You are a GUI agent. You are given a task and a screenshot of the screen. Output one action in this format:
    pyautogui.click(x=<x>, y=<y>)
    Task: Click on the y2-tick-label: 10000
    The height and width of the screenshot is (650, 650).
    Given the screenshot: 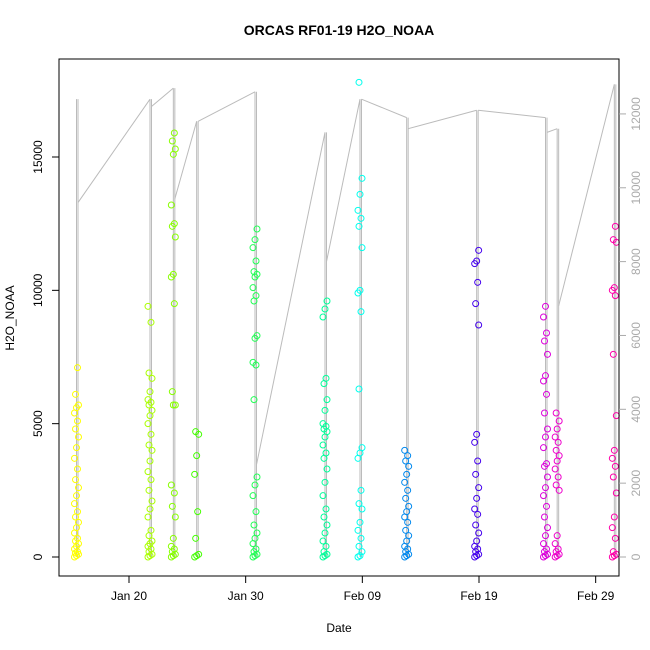 What is the action you would take?
    pyautogui.click(x=636, y=188)
    